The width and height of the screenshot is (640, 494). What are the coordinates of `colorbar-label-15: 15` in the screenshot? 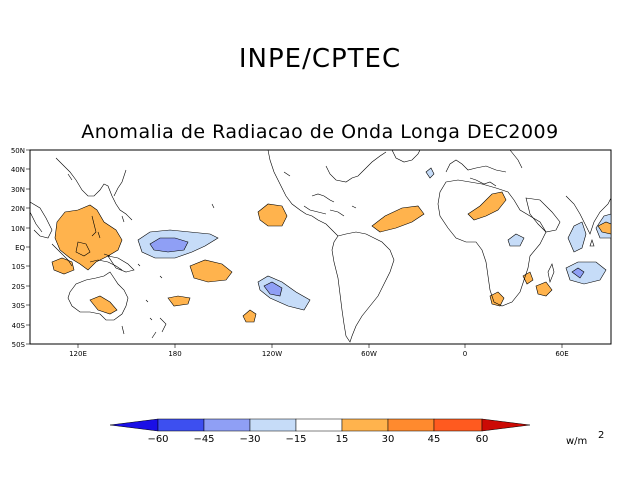 It's located at (342, 439).